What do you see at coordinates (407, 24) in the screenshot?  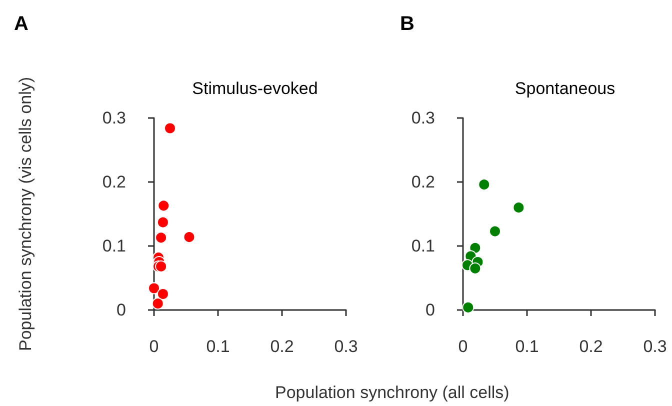 I see `text: B` at bounding box center [407, 24].